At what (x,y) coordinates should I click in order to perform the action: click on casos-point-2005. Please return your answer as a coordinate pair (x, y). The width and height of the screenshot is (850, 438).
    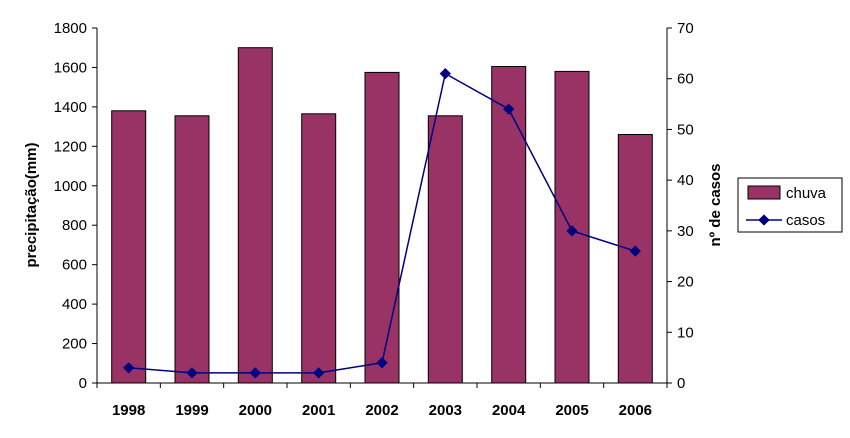
    Looking at the image, I should click on (572, 231).